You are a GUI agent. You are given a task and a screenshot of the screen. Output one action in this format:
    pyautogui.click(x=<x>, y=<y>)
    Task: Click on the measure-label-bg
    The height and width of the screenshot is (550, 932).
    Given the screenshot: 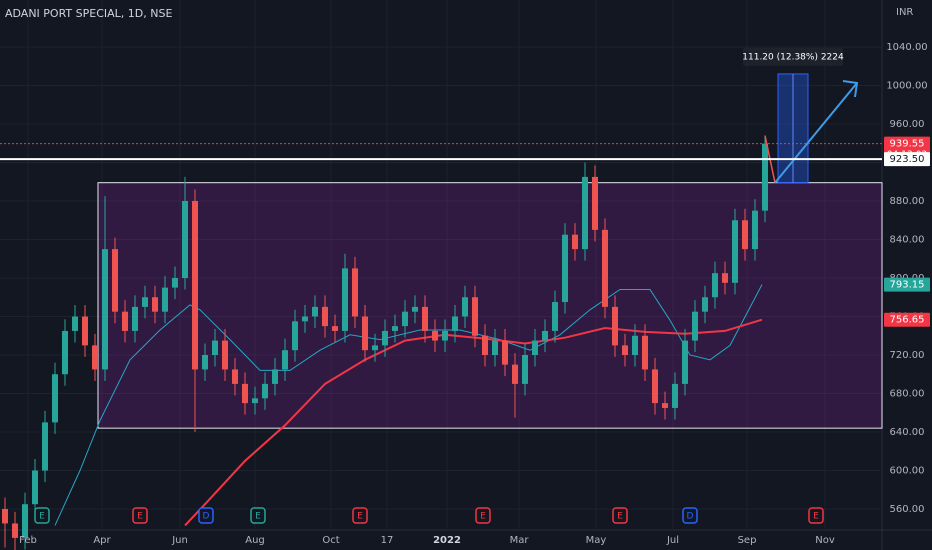 What is the action you would take?
    pyautogui.click(x=793, y=56)
    